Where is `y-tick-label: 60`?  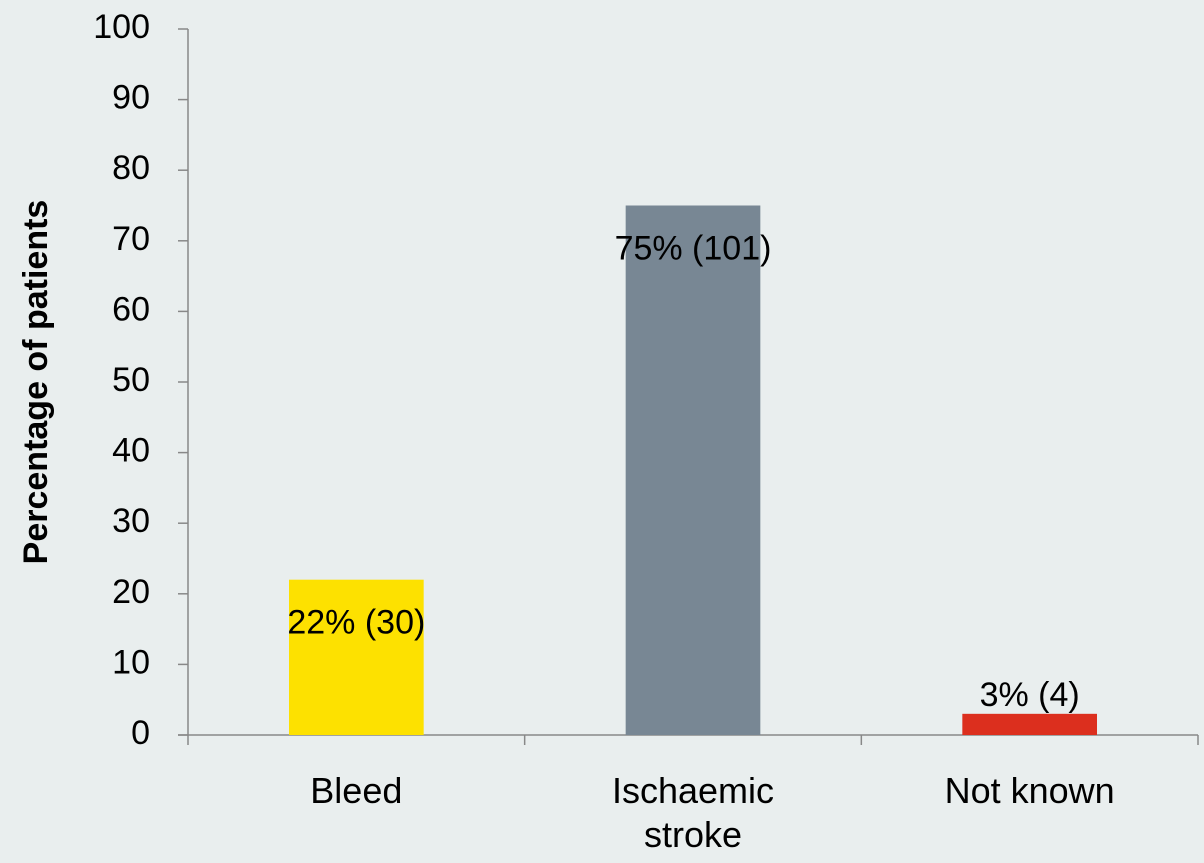 y-tick-label: 60 is located at coordinates (131, 309).